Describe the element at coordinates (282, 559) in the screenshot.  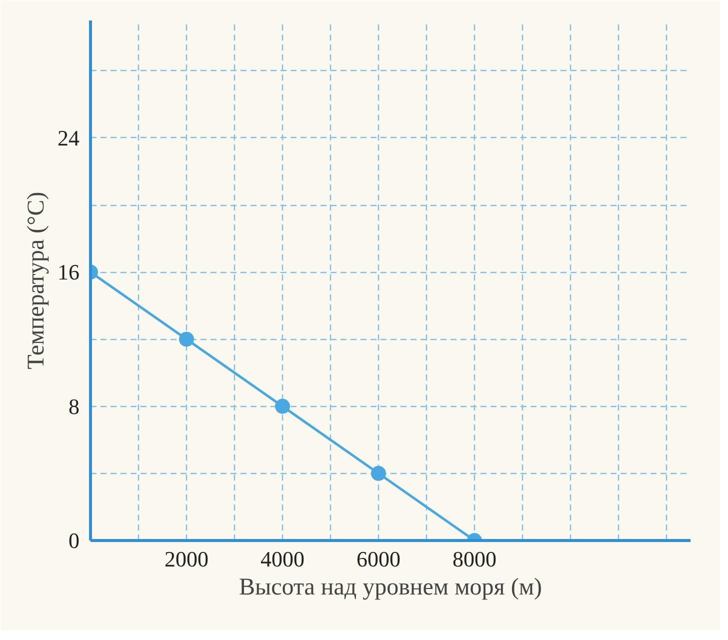
I see `x-tick-label: 4000` at that location.